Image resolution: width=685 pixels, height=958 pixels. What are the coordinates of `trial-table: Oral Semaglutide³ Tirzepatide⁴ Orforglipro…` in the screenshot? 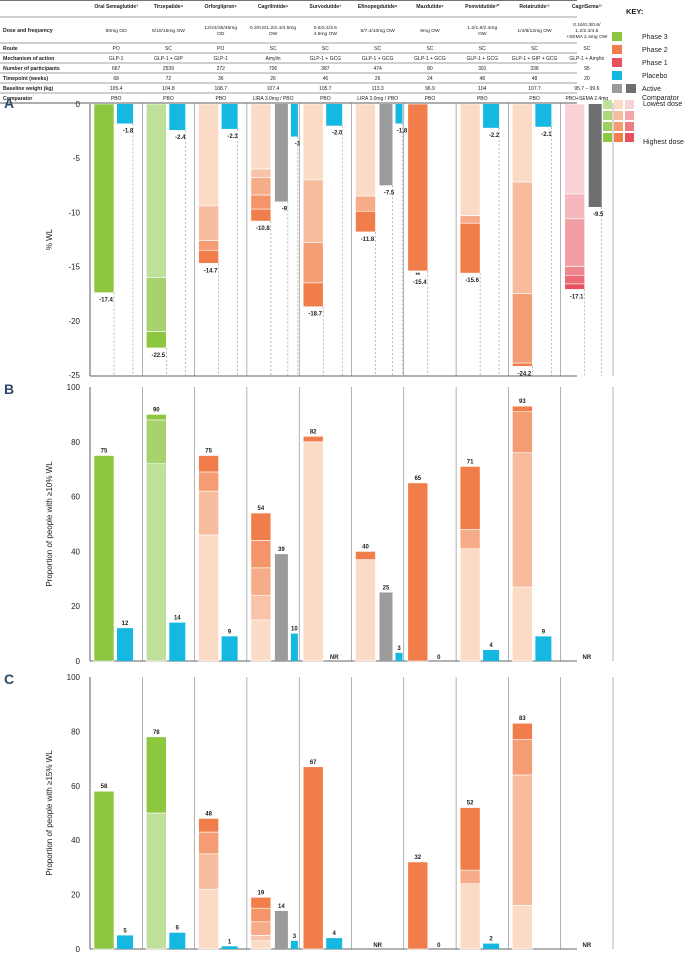 It's located at (304, 52).